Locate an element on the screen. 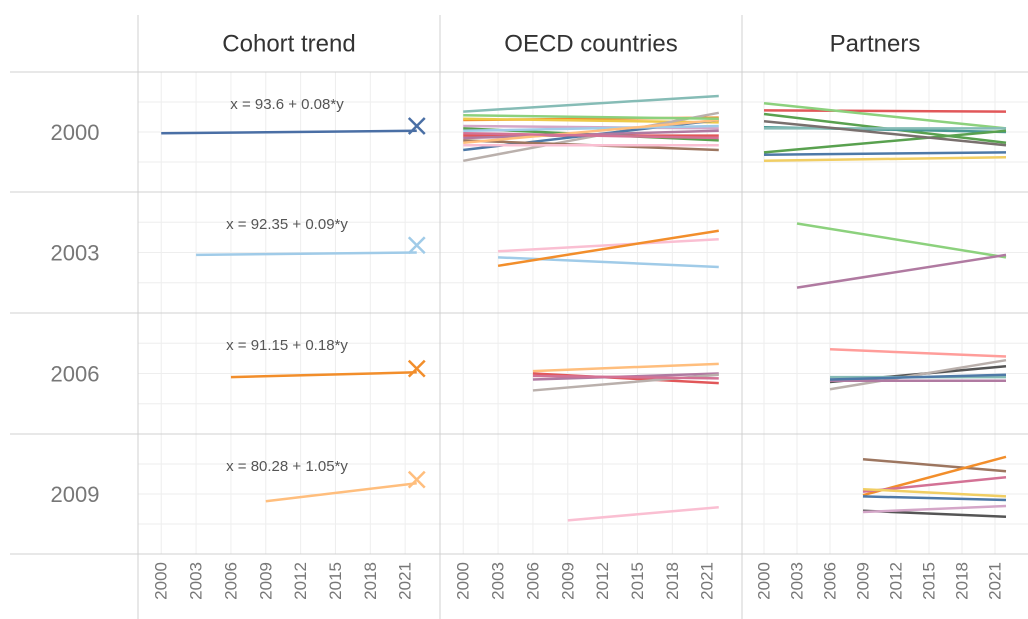 This screenshot has height=619, width=1028. column-title: Partners is located at coordinates (875, 43).